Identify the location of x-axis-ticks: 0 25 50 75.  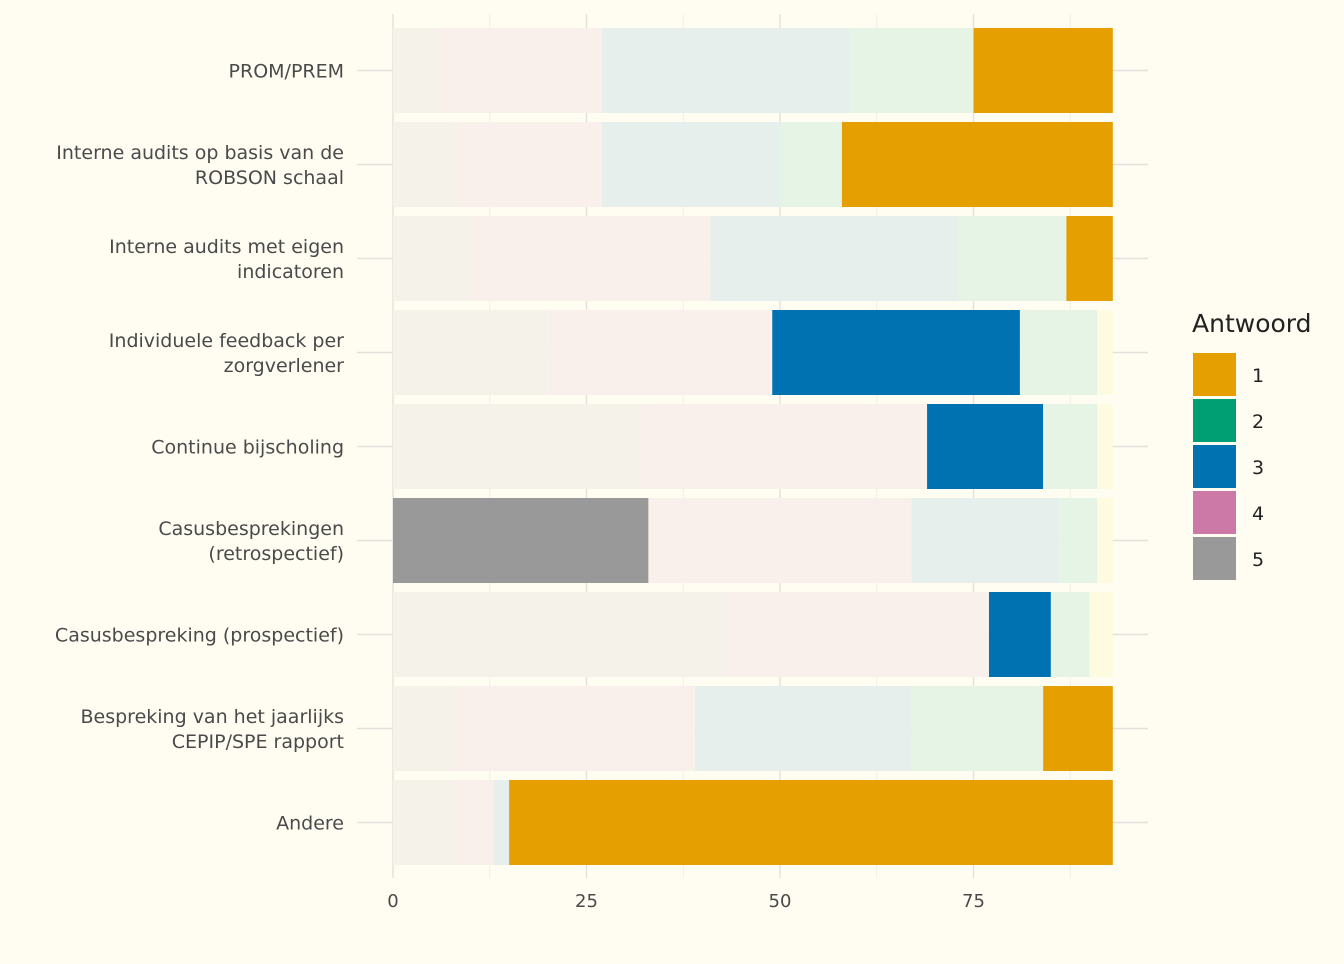
(686, 901).